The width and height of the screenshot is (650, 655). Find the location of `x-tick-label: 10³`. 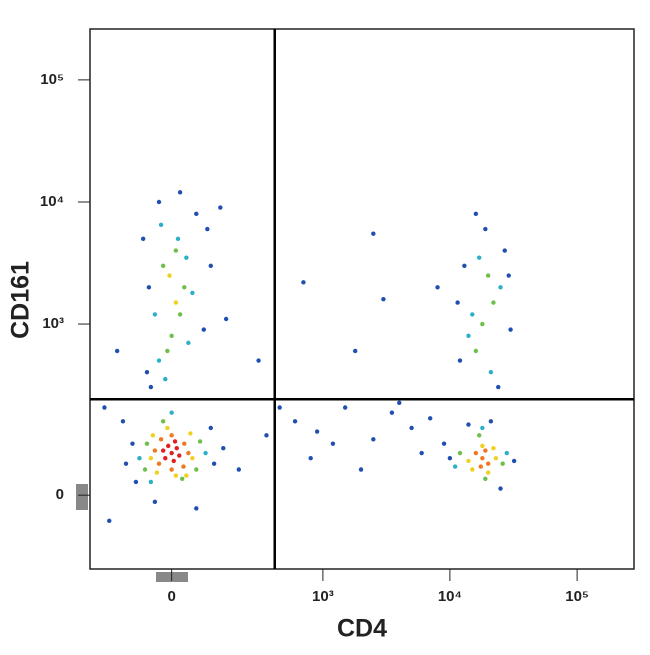

x-tick-label: 10³ is located at coordinates (323, 596).